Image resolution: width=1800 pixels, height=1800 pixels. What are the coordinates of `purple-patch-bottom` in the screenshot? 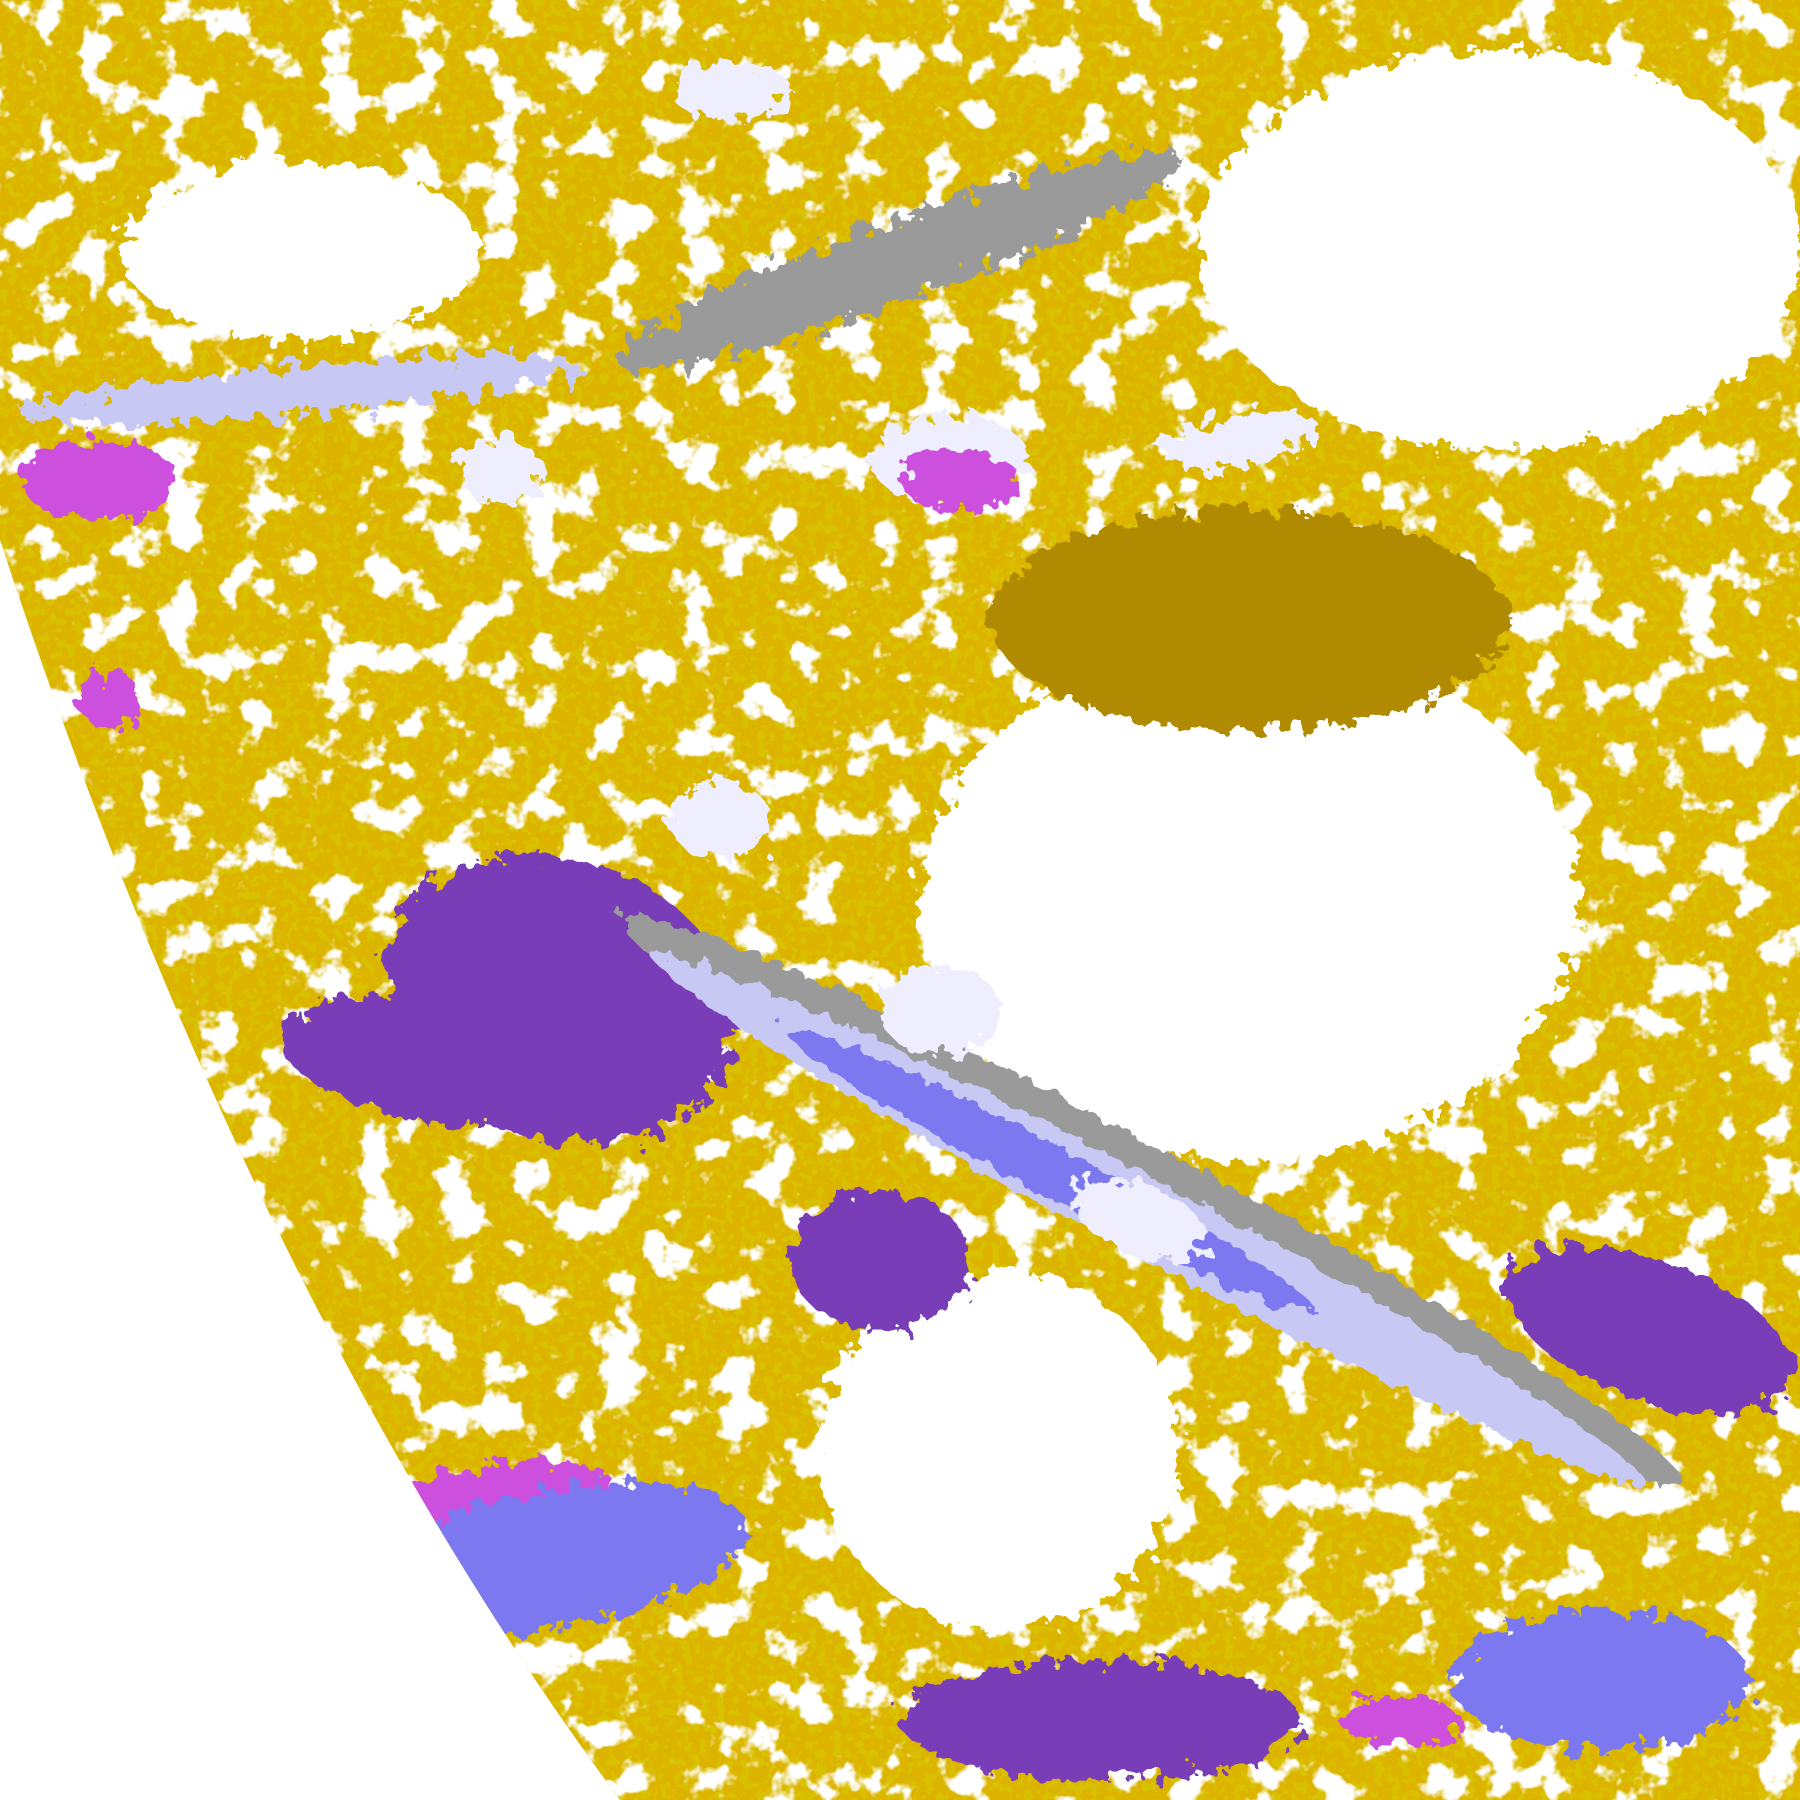 It's located at (1100, 1720).